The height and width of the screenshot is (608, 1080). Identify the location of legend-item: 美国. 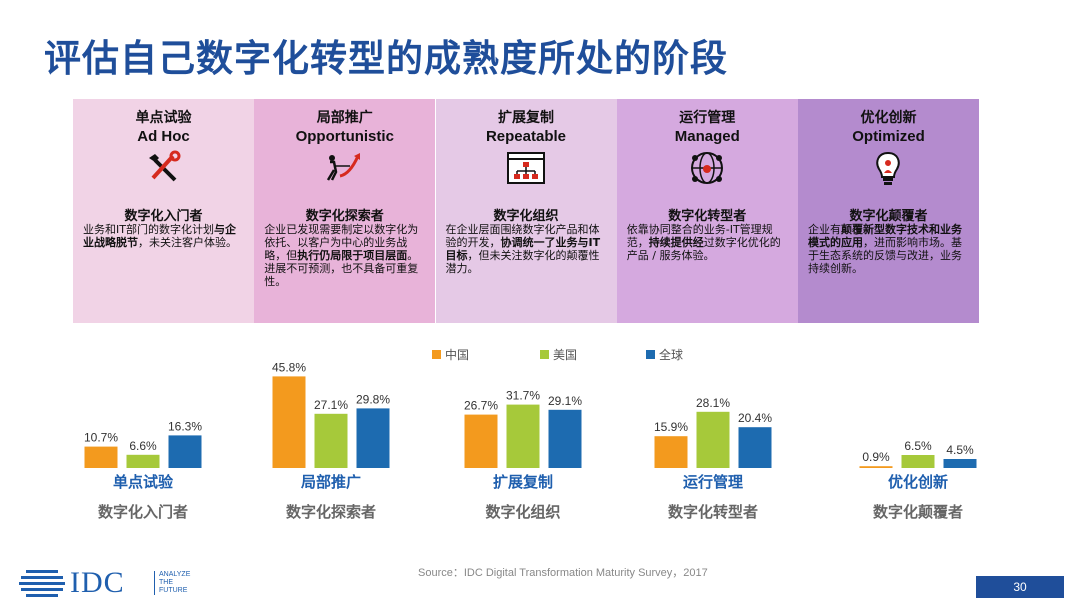
(558, 354).